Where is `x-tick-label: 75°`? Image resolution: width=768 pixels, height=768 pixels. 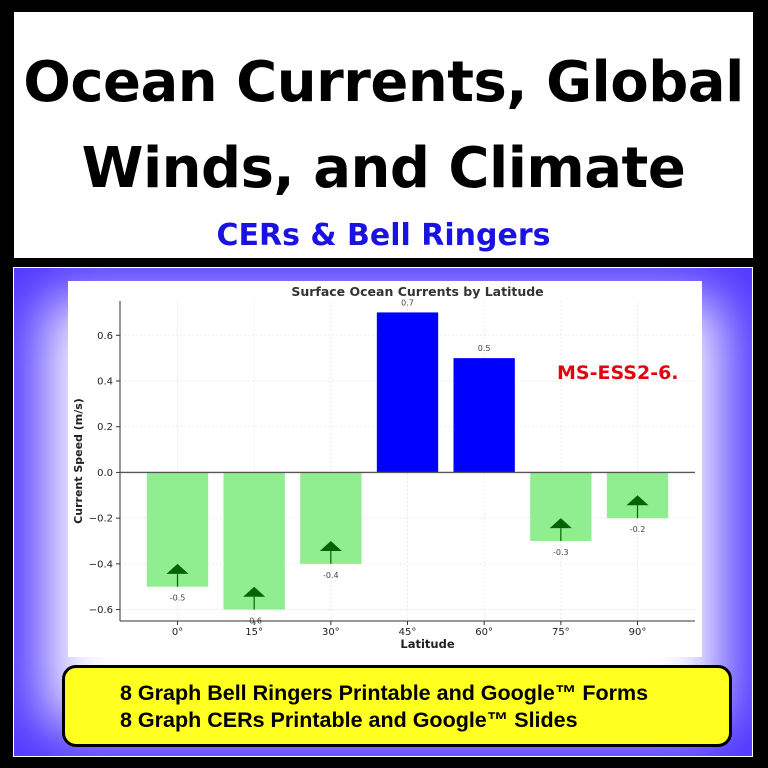 x-tick-label: 75° is located at coordinates (561, 632).